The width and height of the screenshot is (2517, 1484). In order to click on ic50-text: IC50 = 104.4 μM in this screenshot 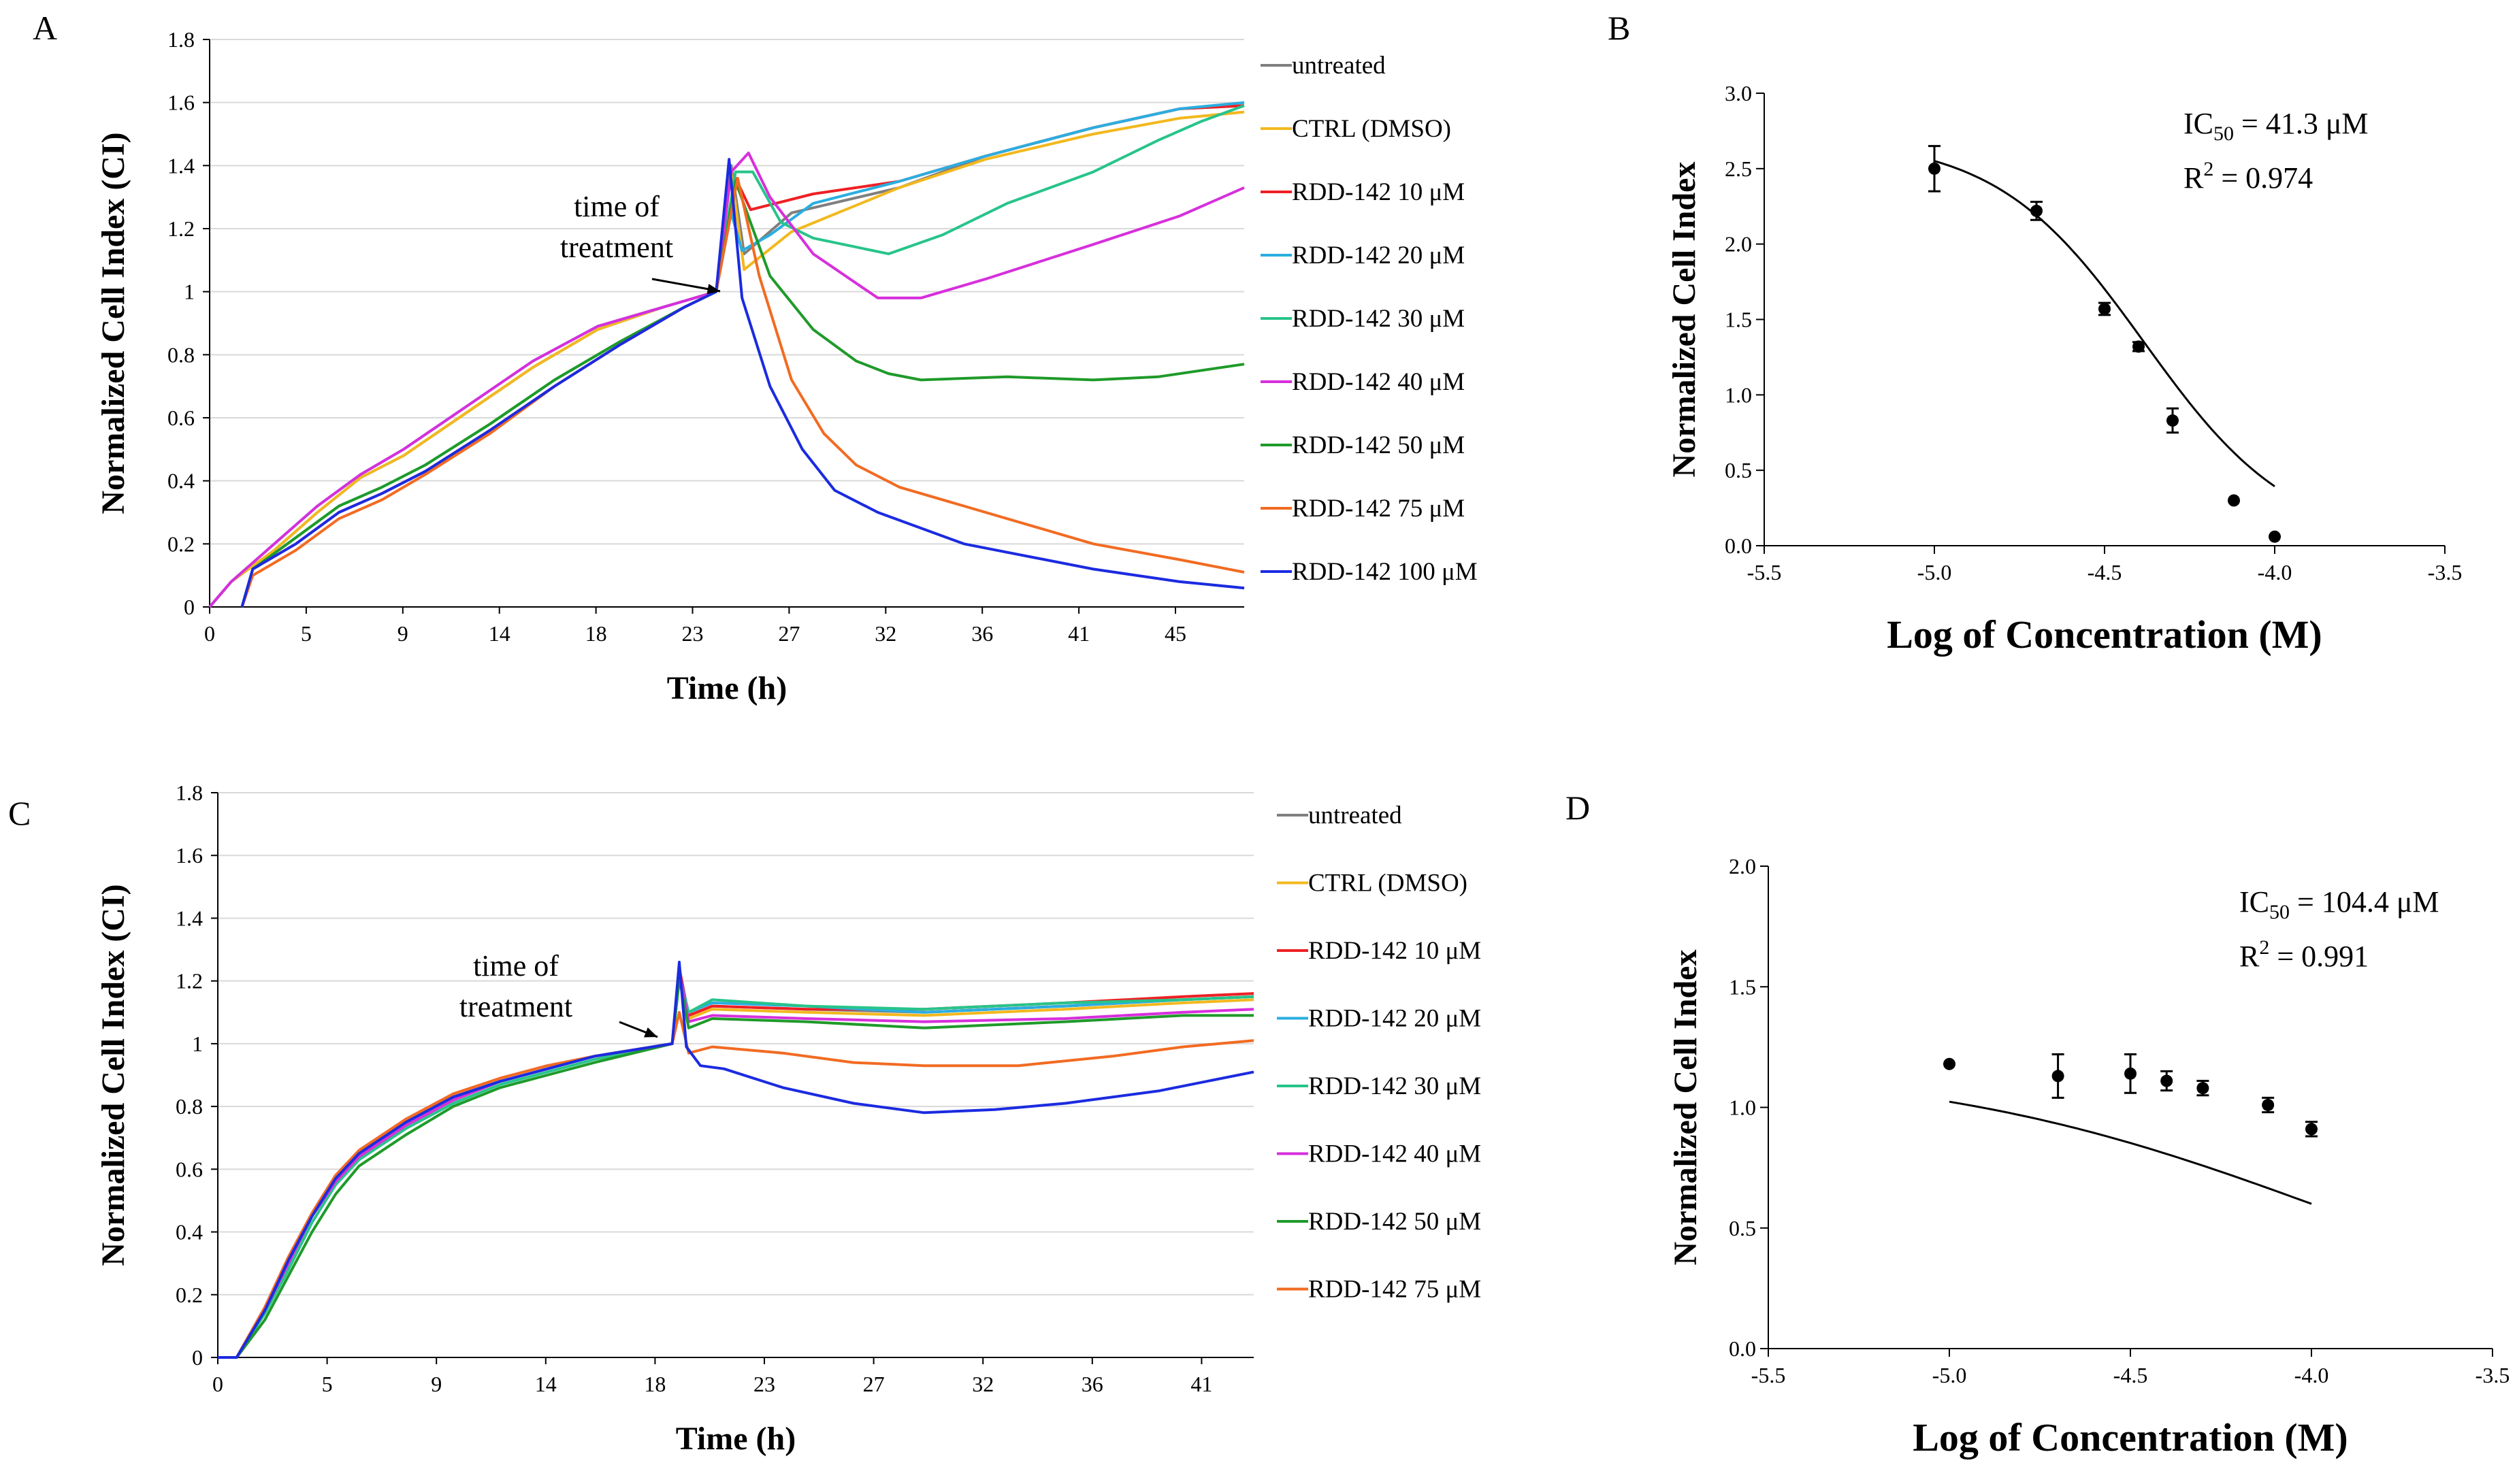, I will do `click(2339, 904)`.